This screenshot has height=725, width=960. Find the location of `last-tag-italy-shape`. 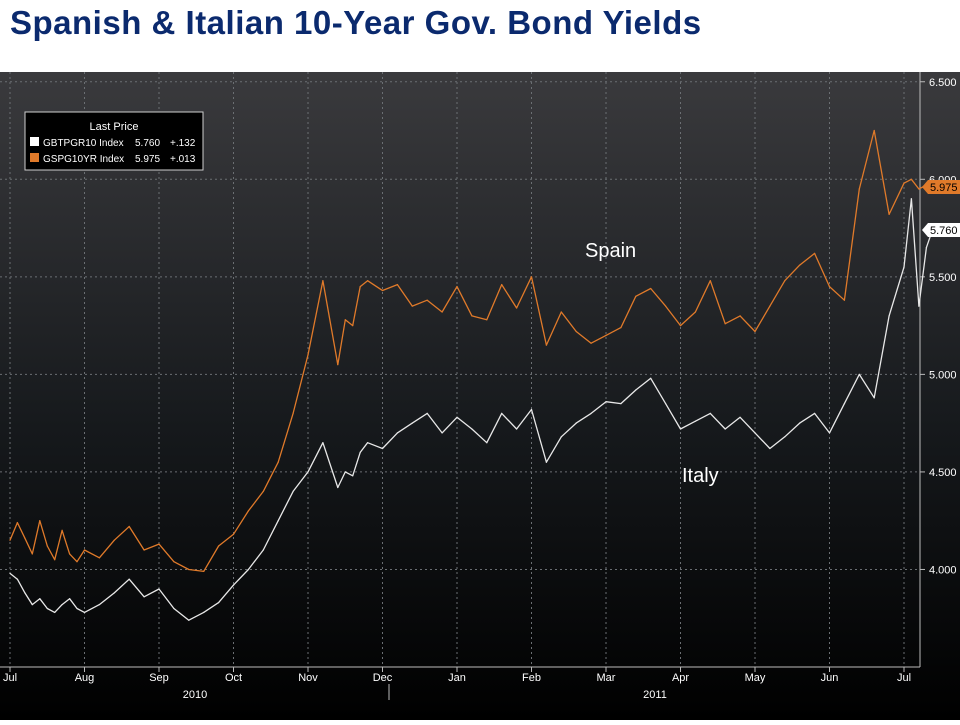

last-tag-italy-shape is located at coordinates (941, 230).